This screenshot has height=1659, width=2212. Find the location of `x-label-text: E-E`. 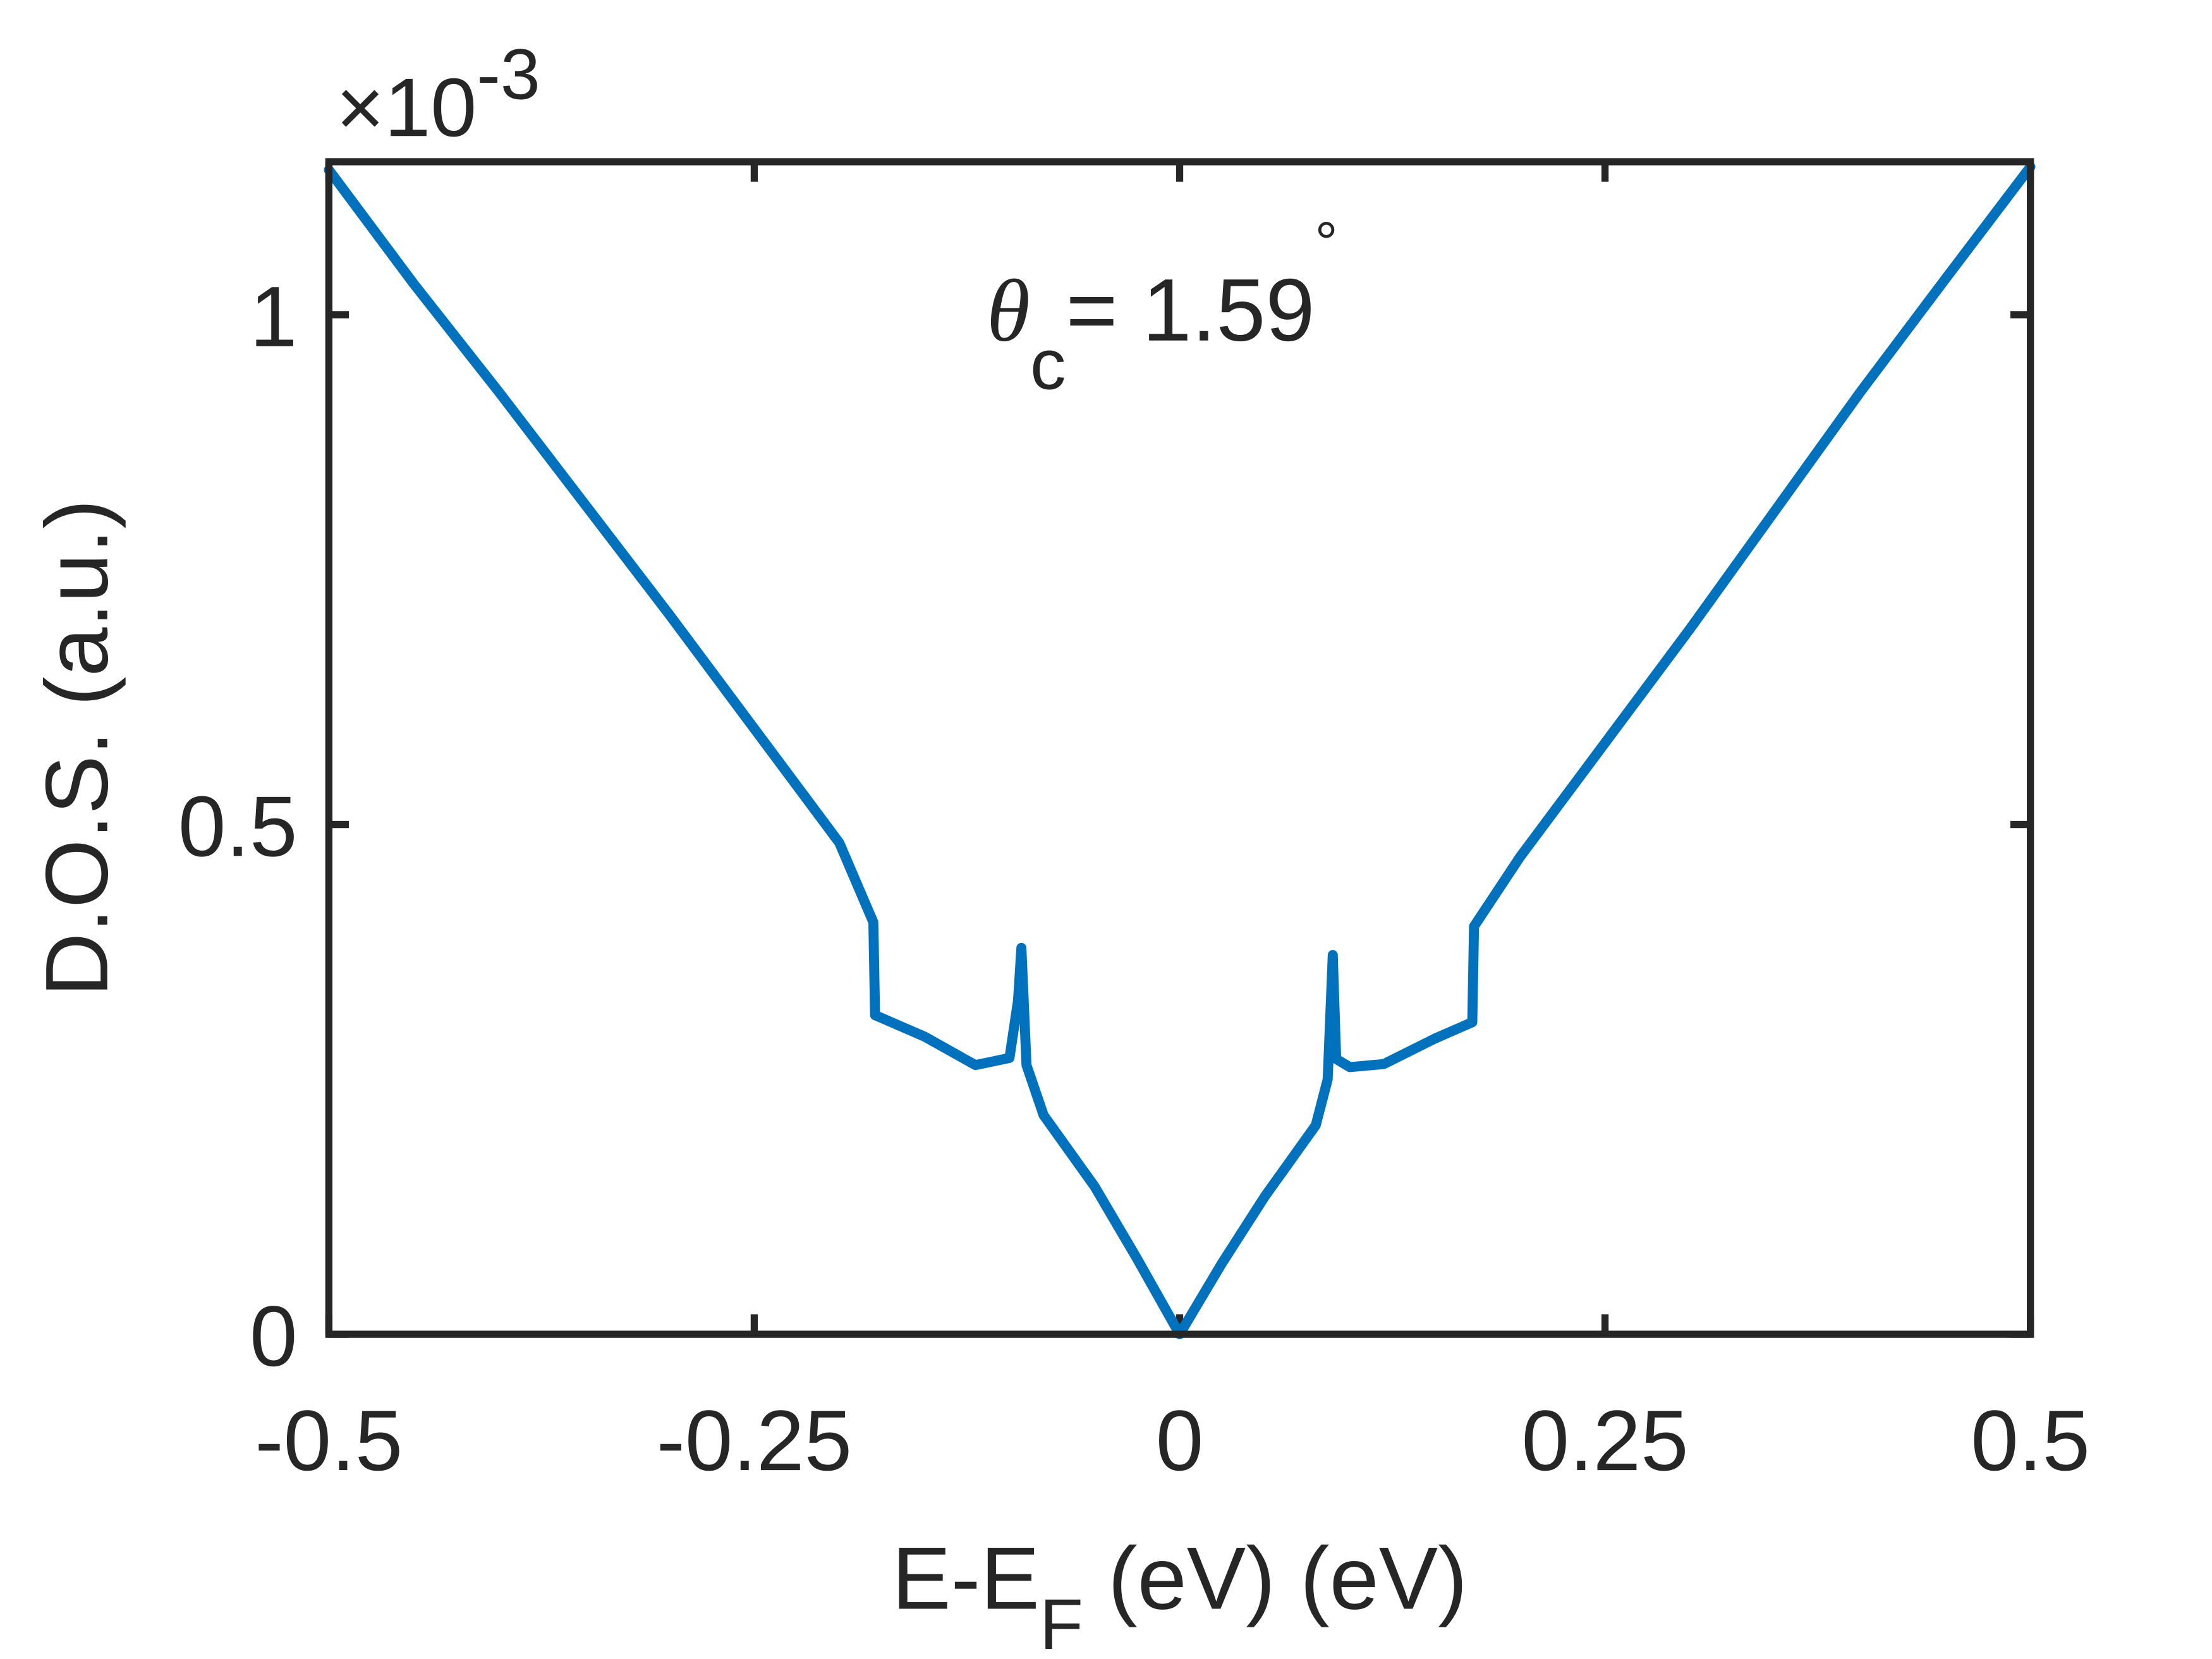

x-label-text: E-E is located at coordinates (966, 1578).